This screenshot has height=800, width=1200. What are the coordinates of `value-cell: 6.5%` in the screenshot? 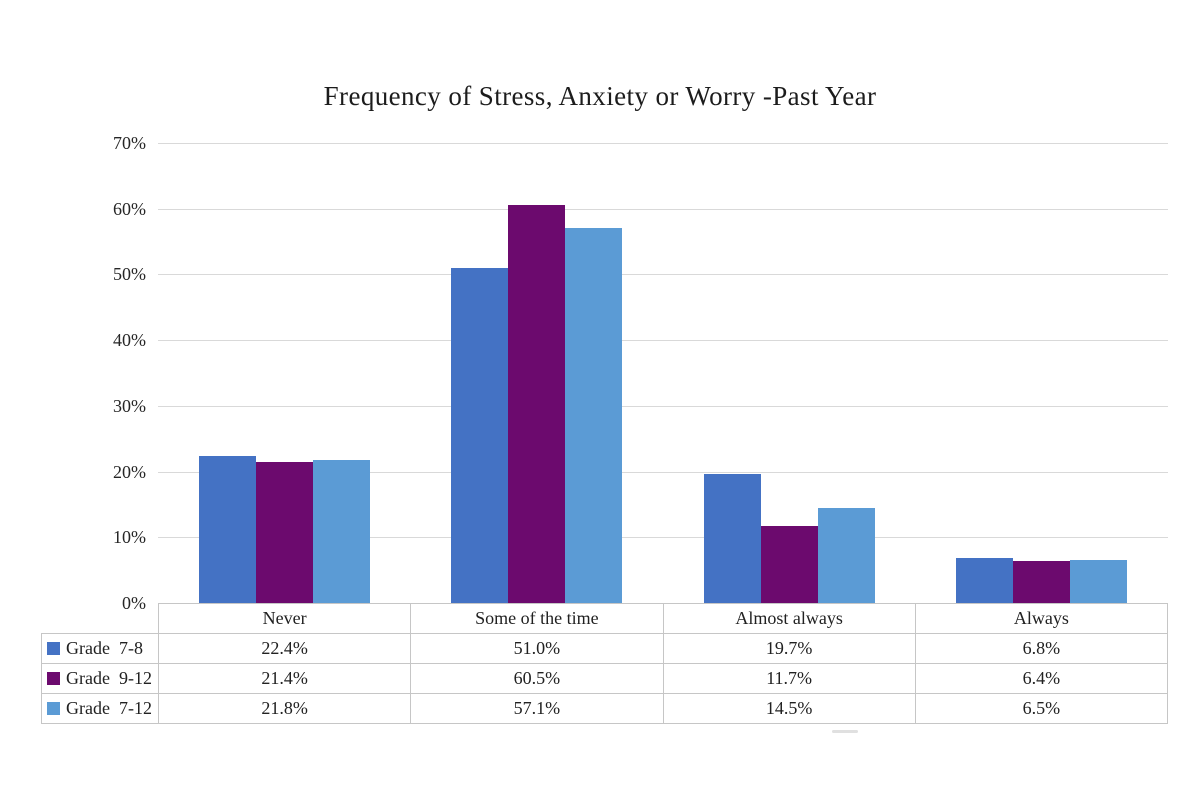 It's located at (1041, 708).